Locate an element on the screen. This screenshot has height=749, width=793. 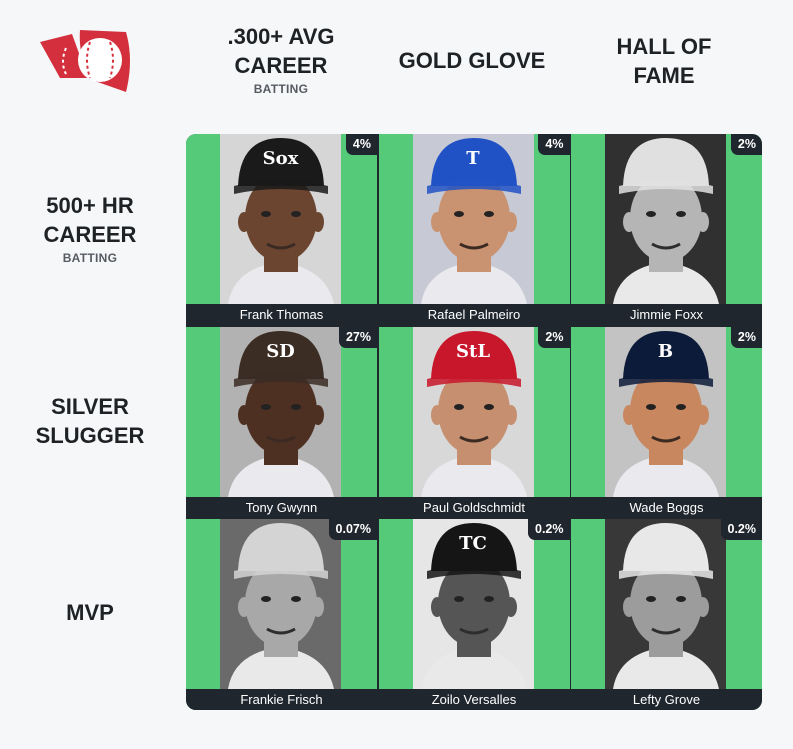
rarity-percent: 27% is located at coordinates (357, 337).